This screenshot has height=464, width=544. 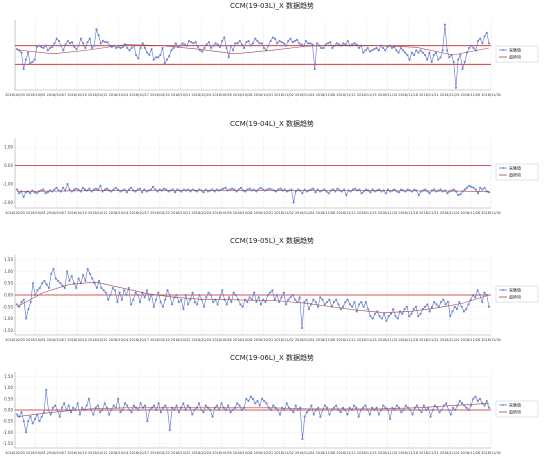 What do you see at coordinates (367, 95) in the screenshot?
I see `x-tick-label: 2016/11/13` at bounding box center [367, 95].